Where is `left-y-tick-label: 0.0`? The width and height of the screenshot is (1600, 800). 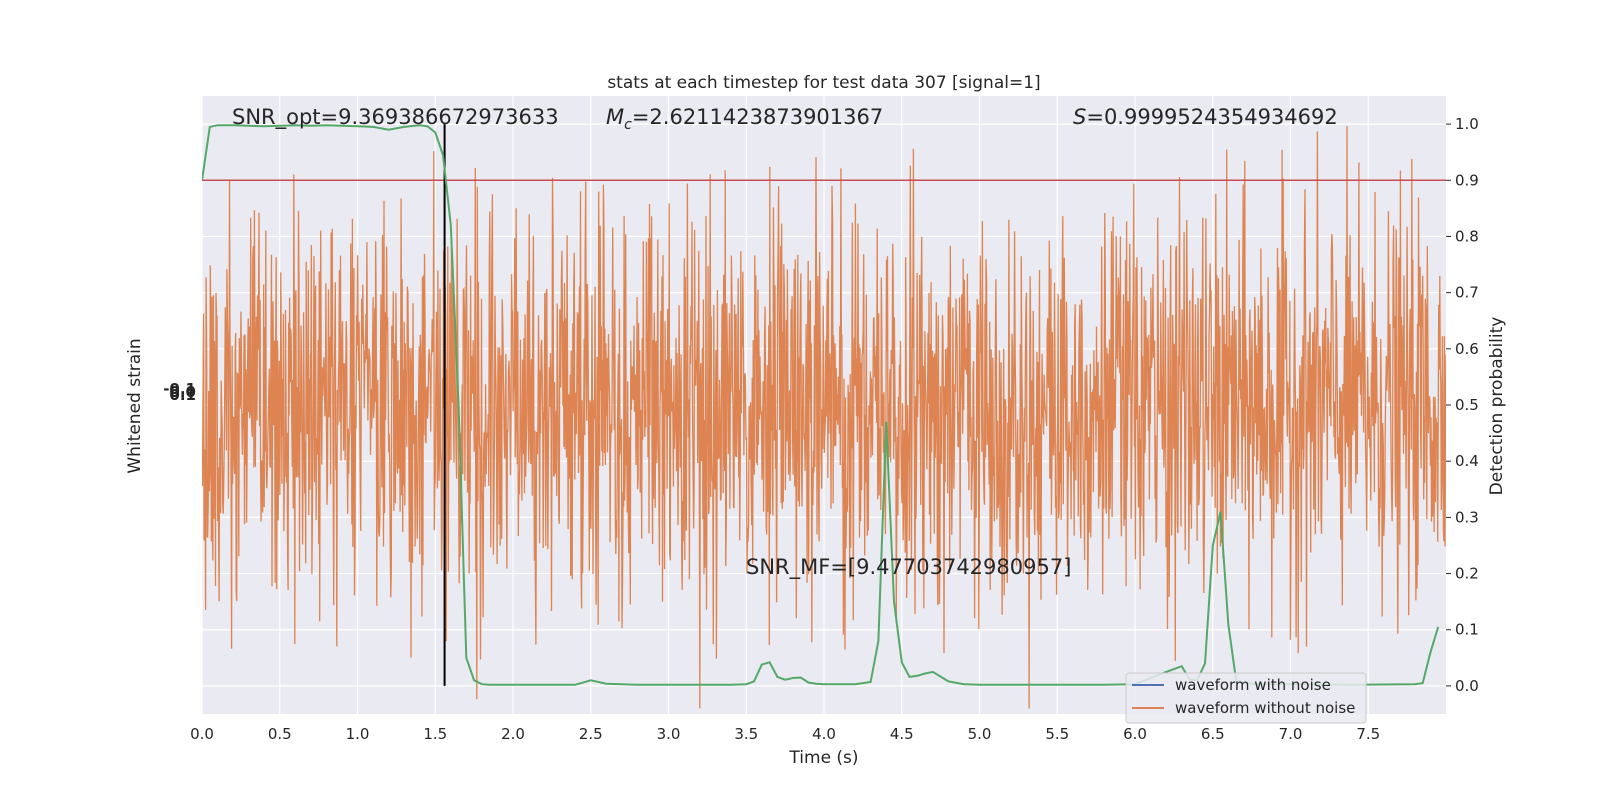
left-y-tick-label: 0.0 is located at coordinates (182, 392).